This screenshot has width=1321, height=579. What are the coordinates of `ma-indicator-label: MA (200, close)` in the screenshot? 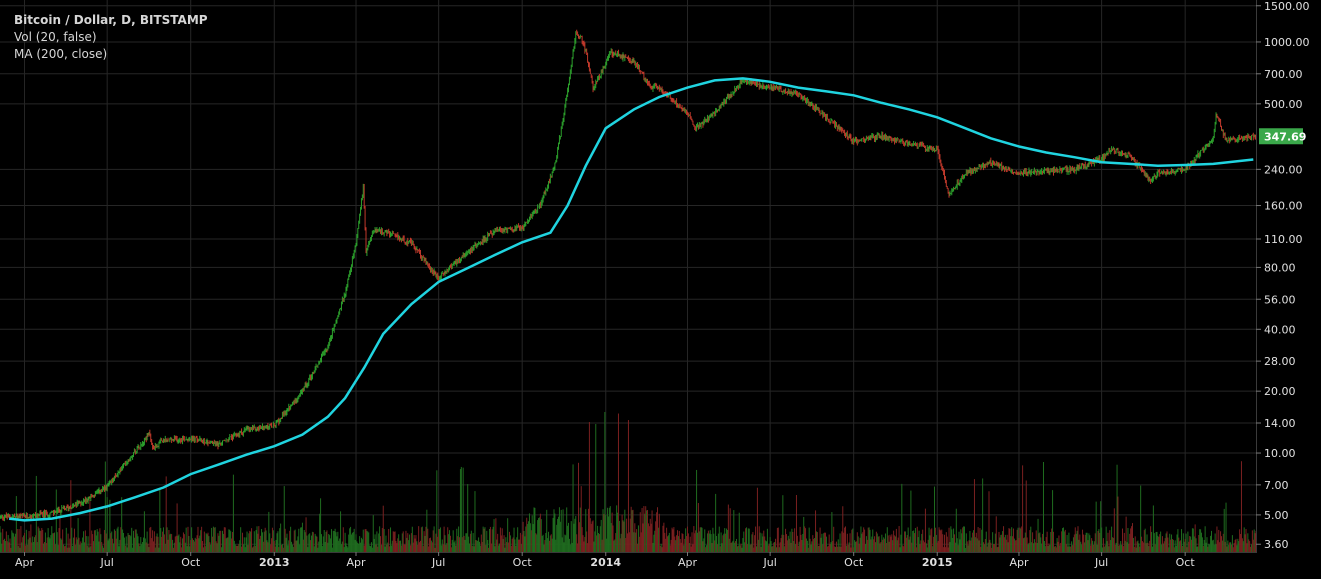 It's located at (61, 54).